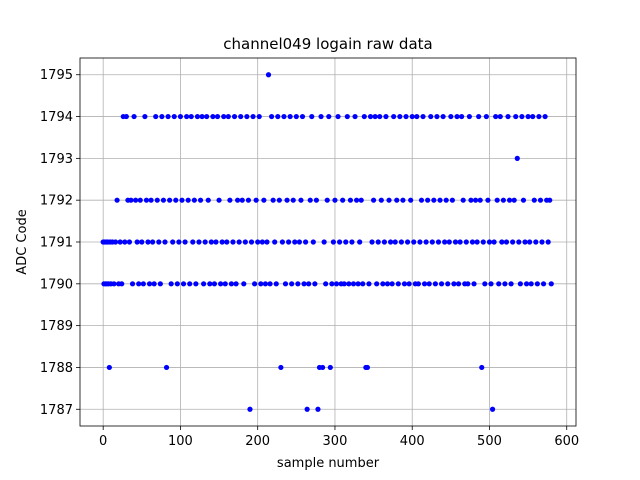 This screenshot has height=480, width=640. Describe the element at coordinates (56, 159) in the screenshot. I see `y-tick-label: 1793` at that location.